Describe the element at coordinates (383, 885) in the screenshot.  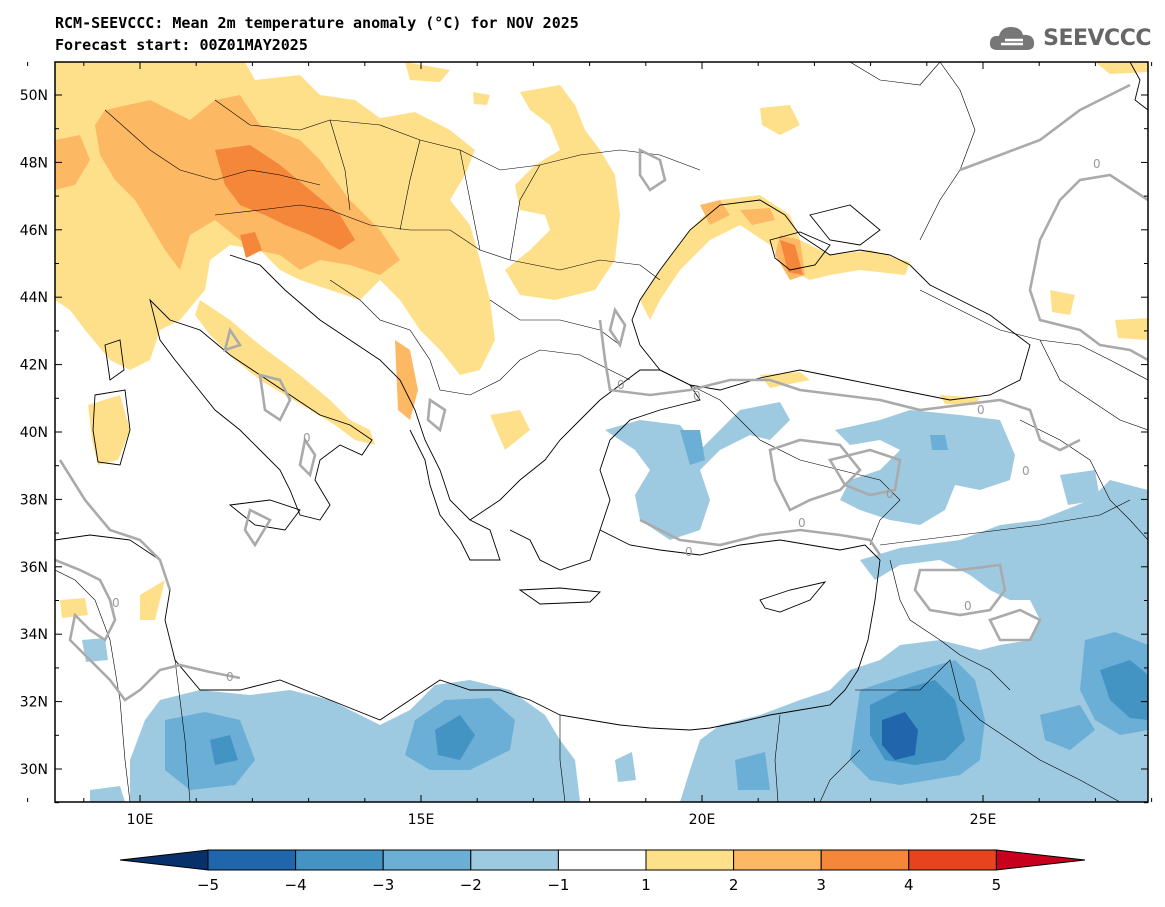
I see `colorbar-label: −3` at that location.